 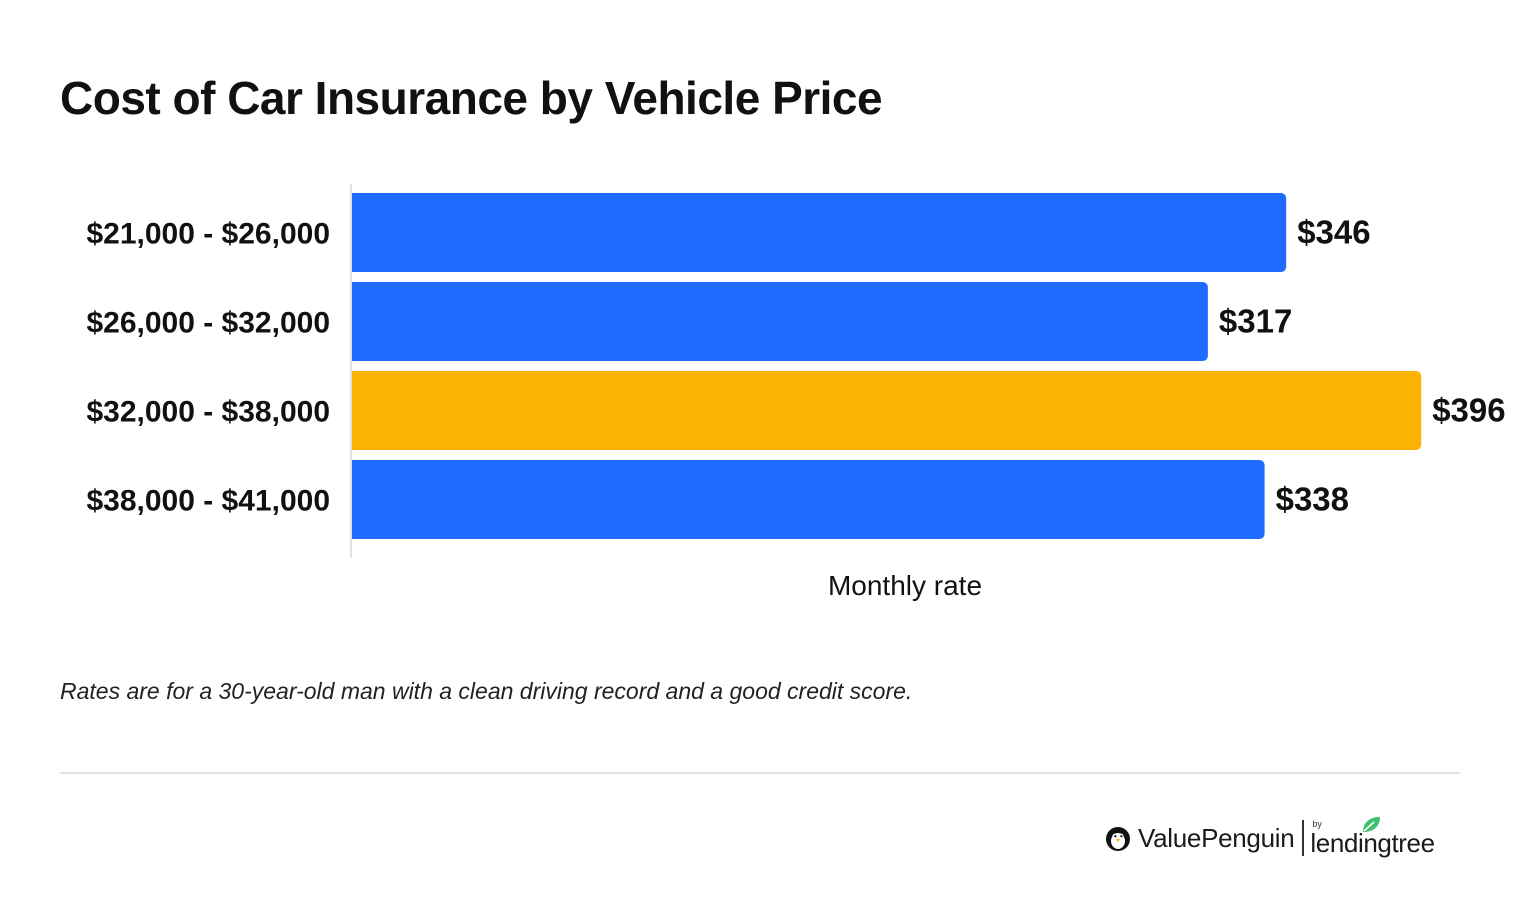 I want to click on brand-logo: ValuePenguin by lendingtree, so click(x=1269, y=838).